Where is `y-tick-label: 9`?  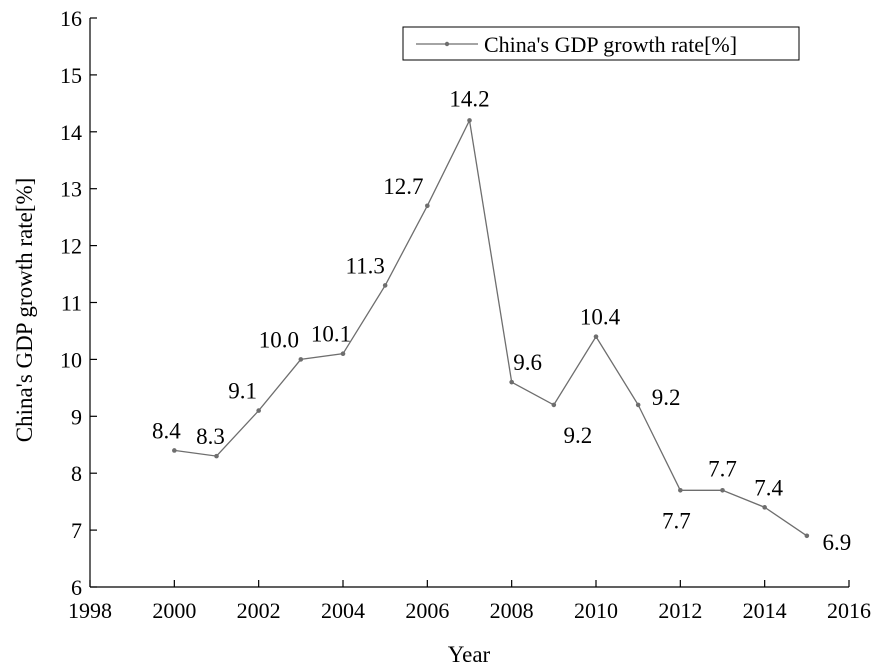 y-tick-label: 9 is located at coordinates (76, 416).